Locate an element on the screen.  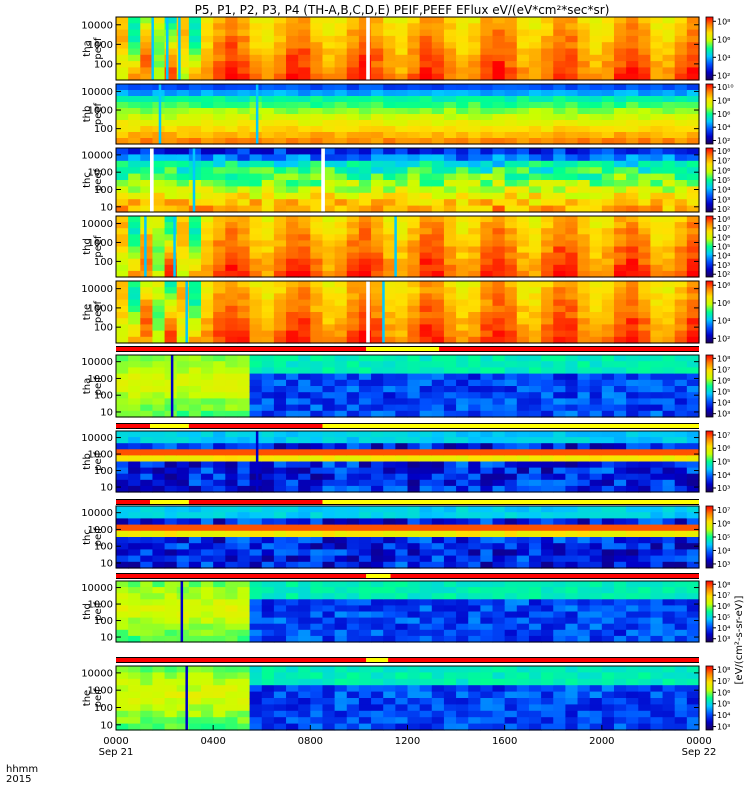
panel-label-product: peef is located at coordinates (98, 48).